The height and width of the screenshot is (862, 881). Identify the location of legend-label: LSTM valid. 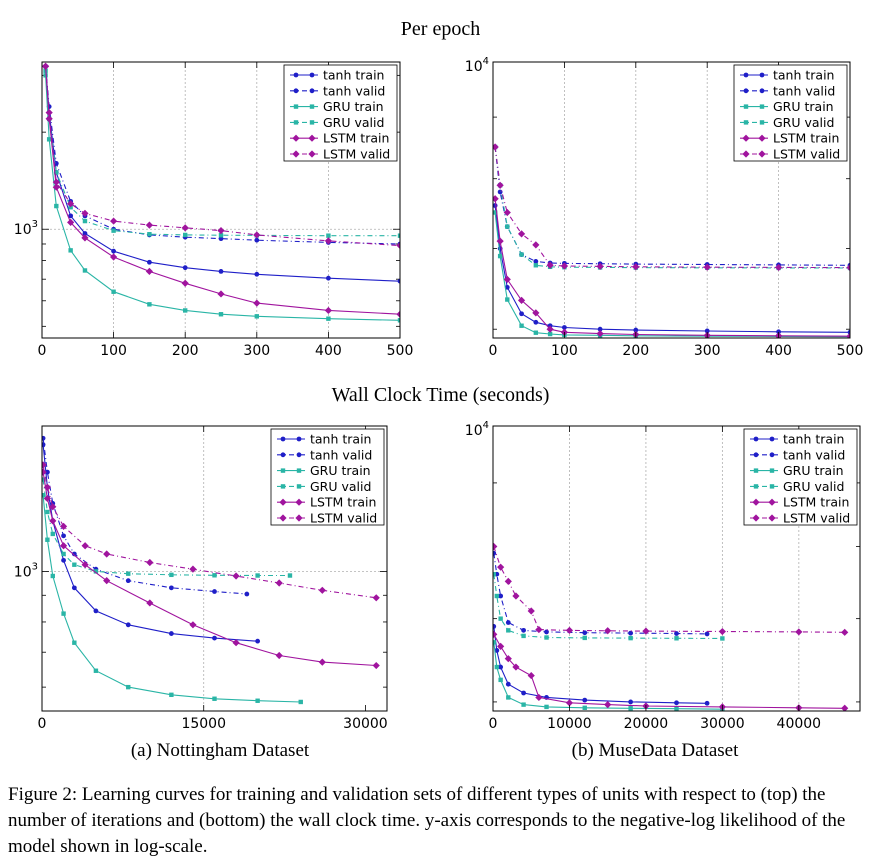
(356, 154).